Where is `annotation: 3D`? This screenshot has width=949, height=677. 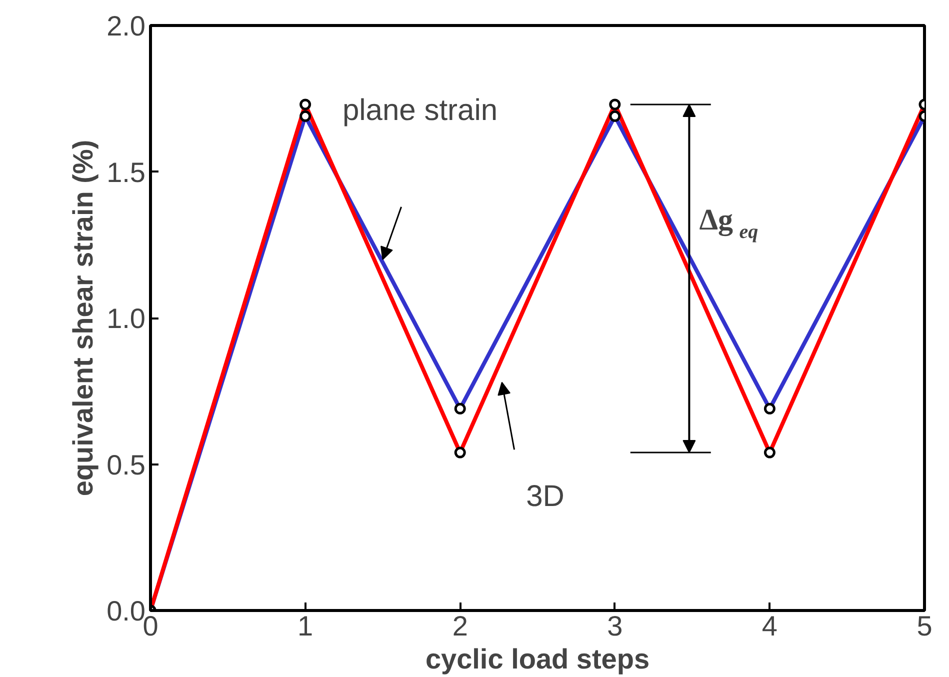 annotation: 3D is located at coordinates (545, 496).